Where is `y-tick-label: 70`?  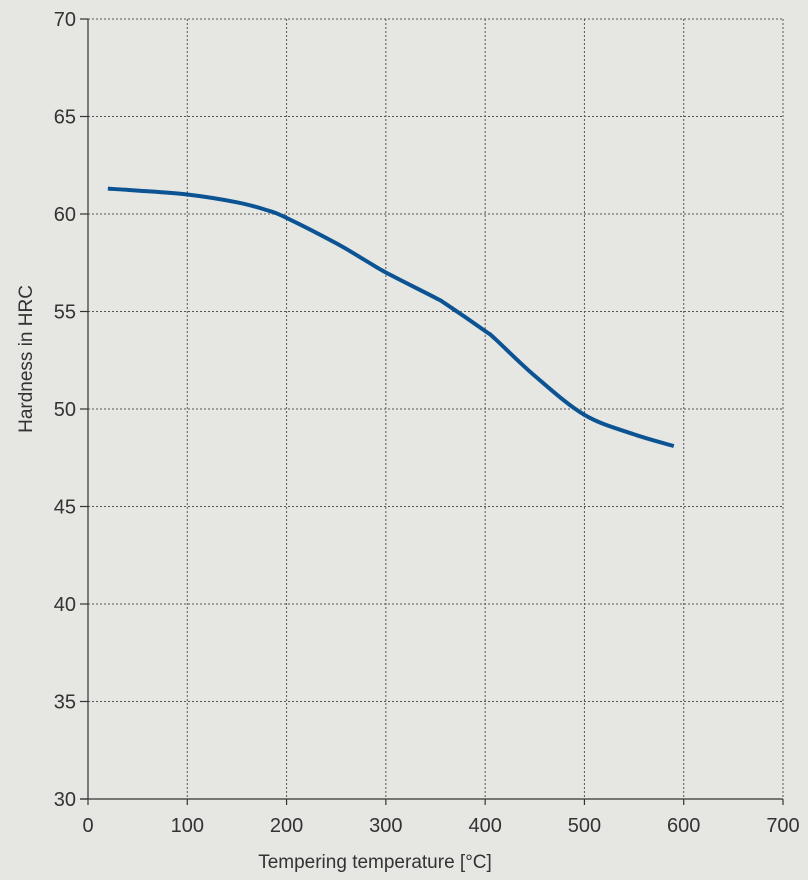 y-tick-label: 70 is located at coordinates (65, 20).